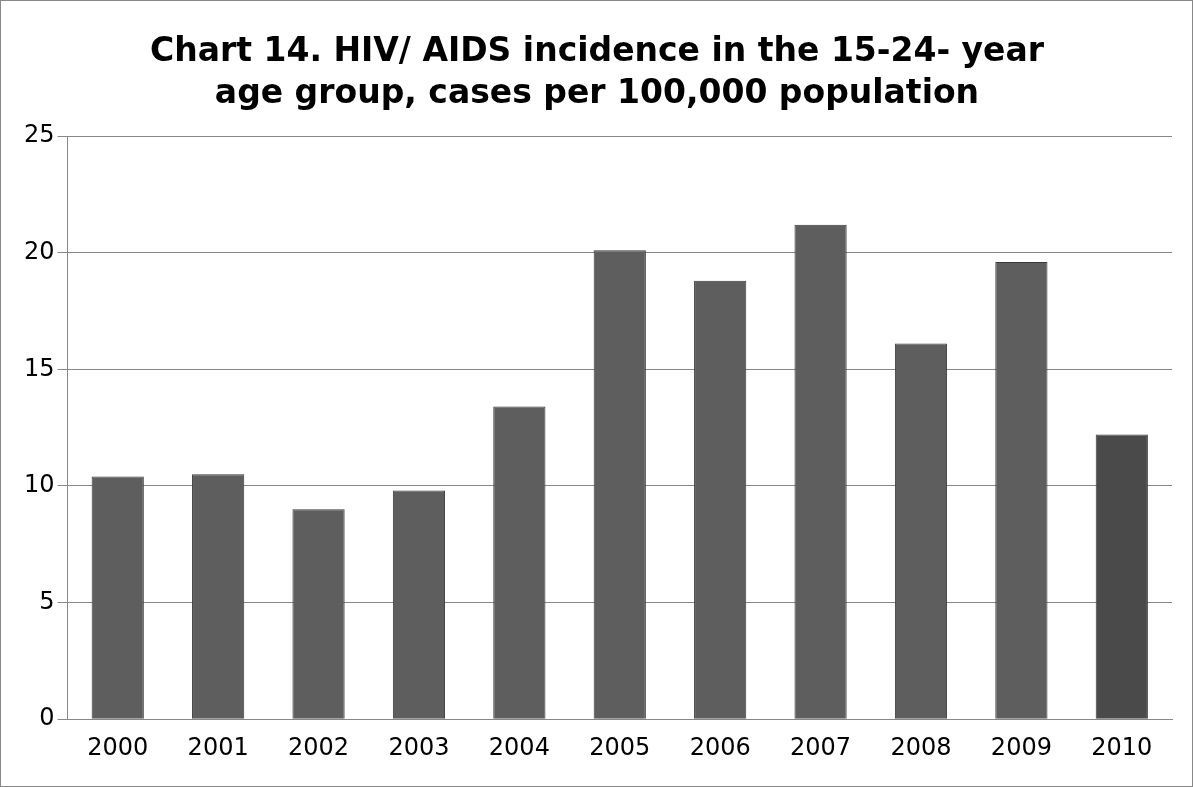 The width and height of the screenshot is (1193, 787). What do you see at coordinates (519, 746) in the screenshot?
I see `x-tick-label: 2004` at bounding box center [519, 746].